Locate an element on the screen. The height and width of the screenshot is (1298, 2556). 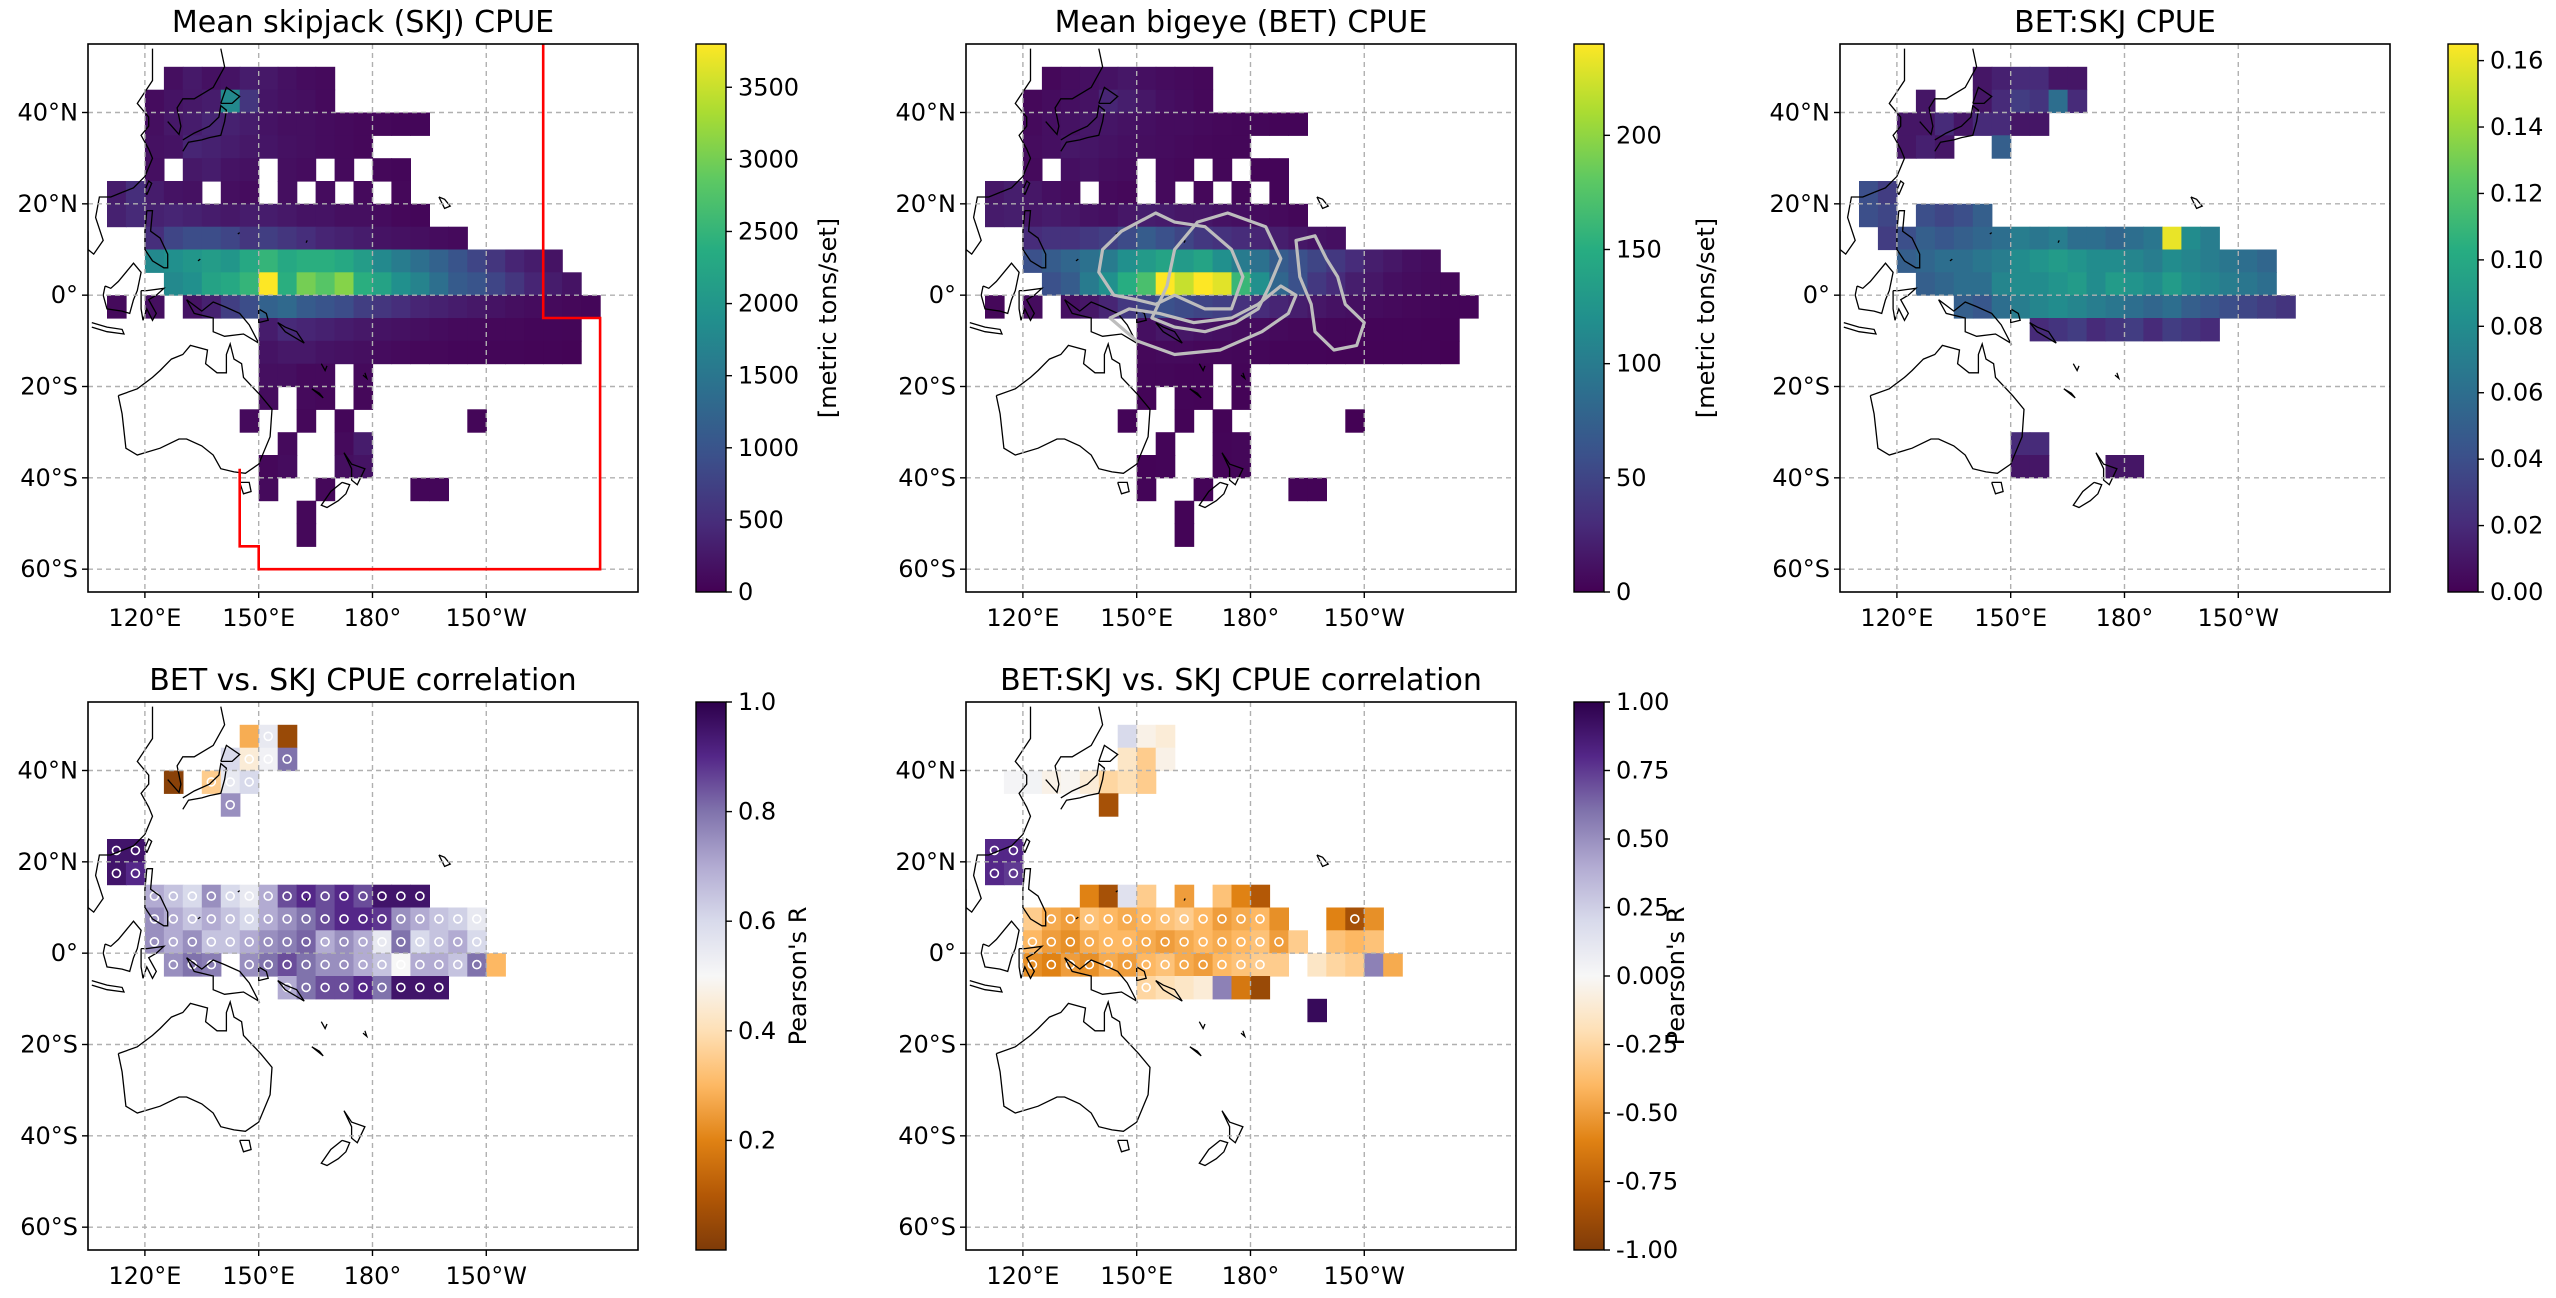
y-tick-label: 40°N is located at coordinates (926, 113).